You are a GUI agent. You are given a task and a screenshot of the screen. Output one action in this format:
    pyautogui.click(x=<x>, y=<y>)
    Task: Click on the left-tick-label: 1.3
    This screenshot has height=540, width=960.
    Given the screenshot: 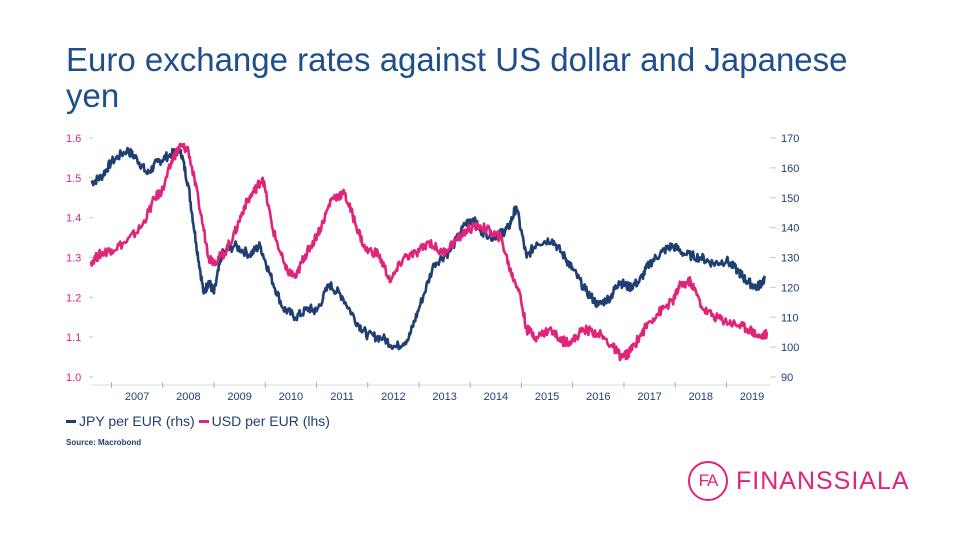 What is the action you would take?
    pyautogui.click(x=73, y=259)
    